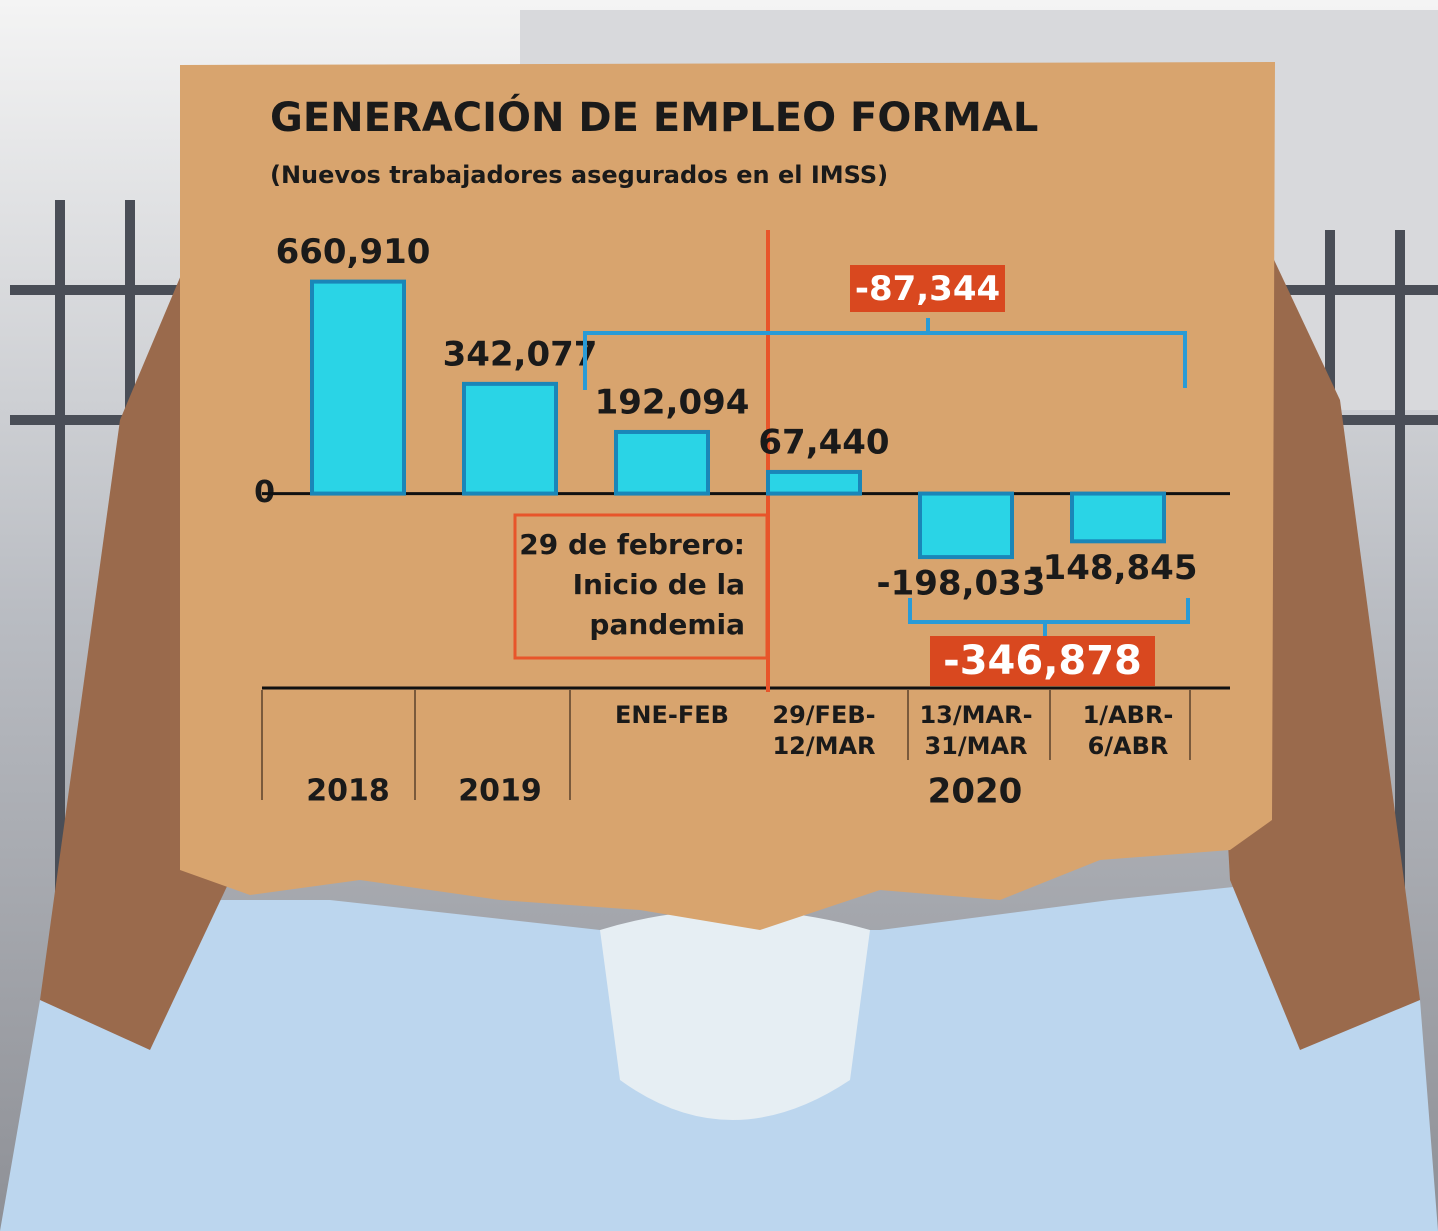  What do you see at coordinates (885, 354) in the screenshot?
I see `sum-bracket` at bounding box center [885, 354].